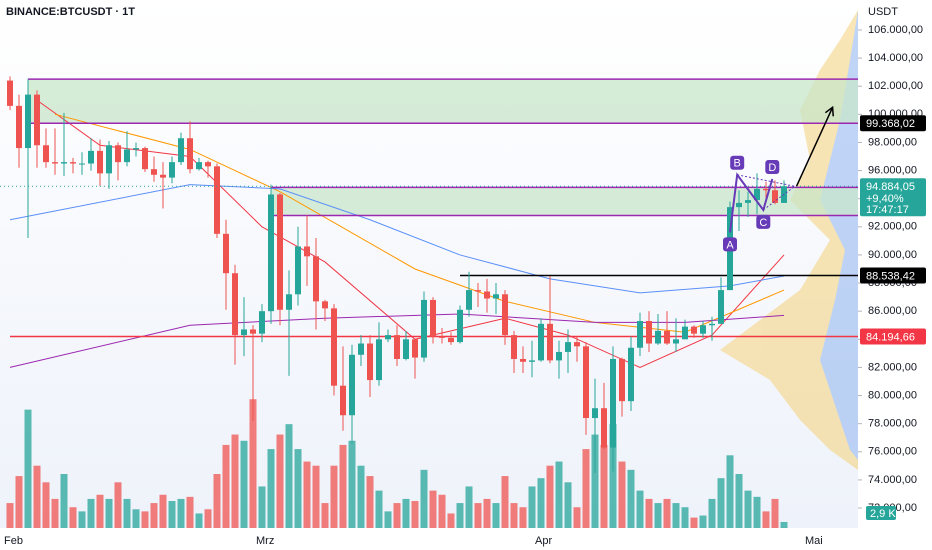  Describe the element at coordinates (895, 58) in the screenshot. I see `y-tick-label: 104.000,00` at that location.